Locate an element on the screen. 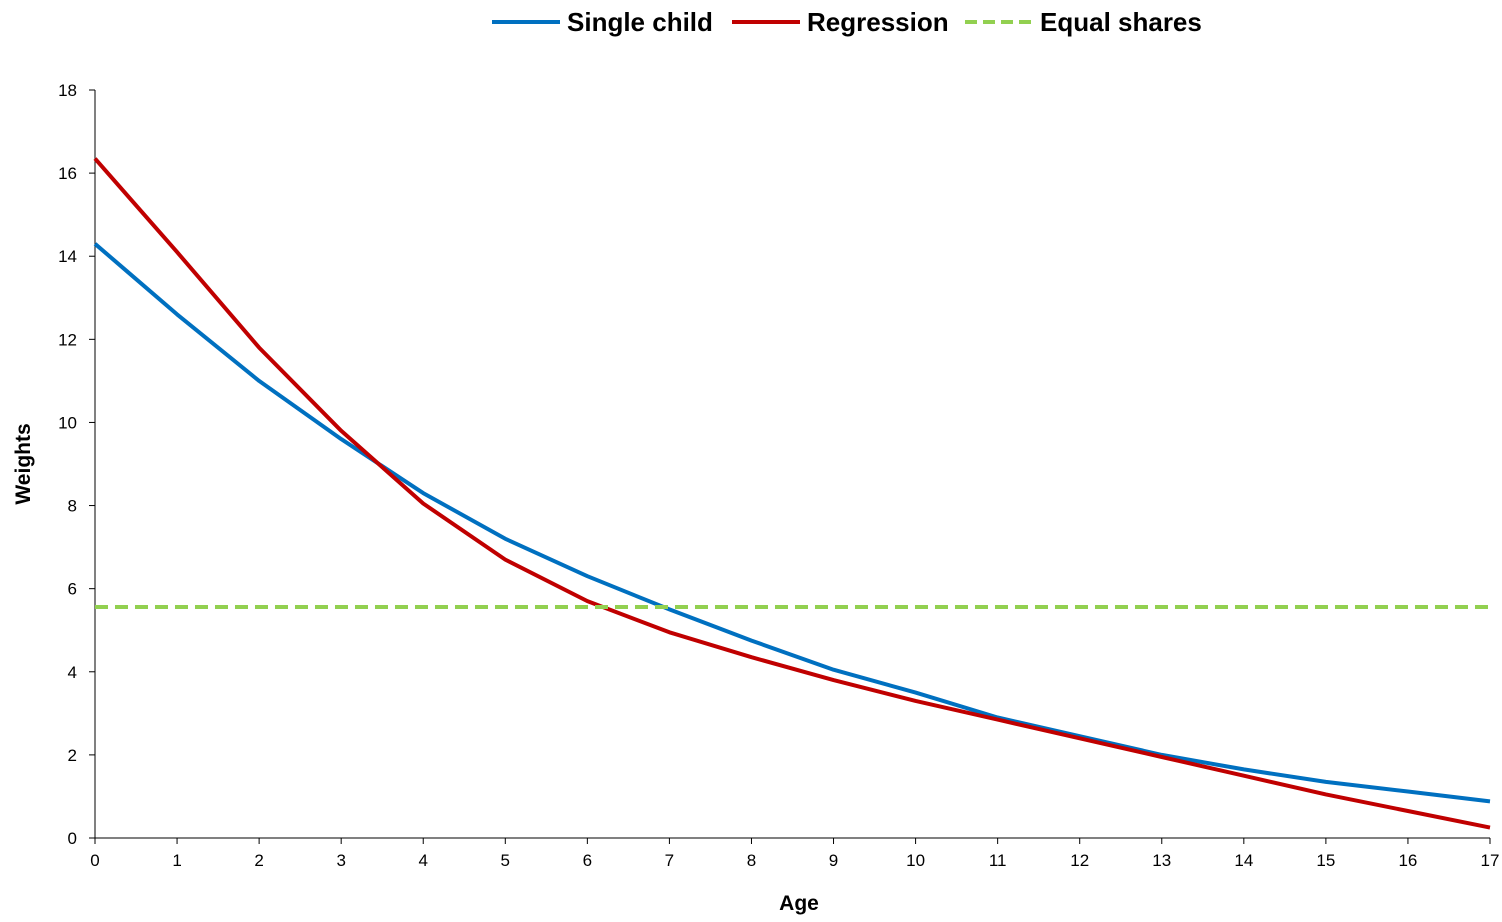  x-tick-label: 10 is located at coordinates (915, 860).